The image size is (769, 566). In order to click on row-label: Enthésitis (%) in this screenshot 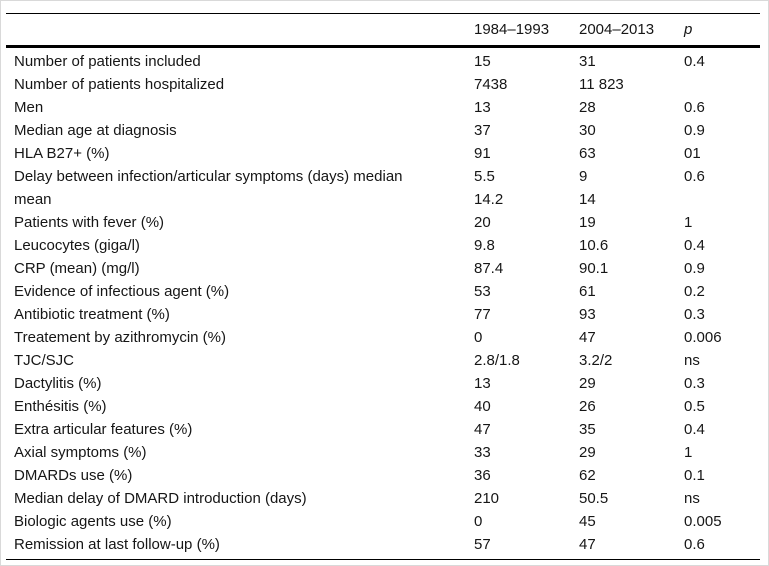, I will do `click(60, 406)`.